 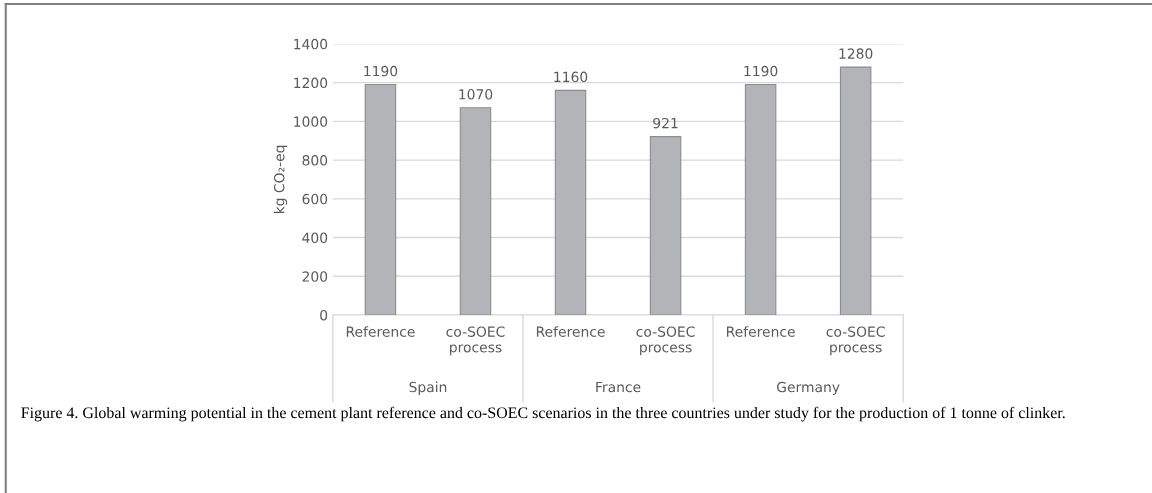 I want to click on y-tick-label: 1400, so click(x=311, y=44).